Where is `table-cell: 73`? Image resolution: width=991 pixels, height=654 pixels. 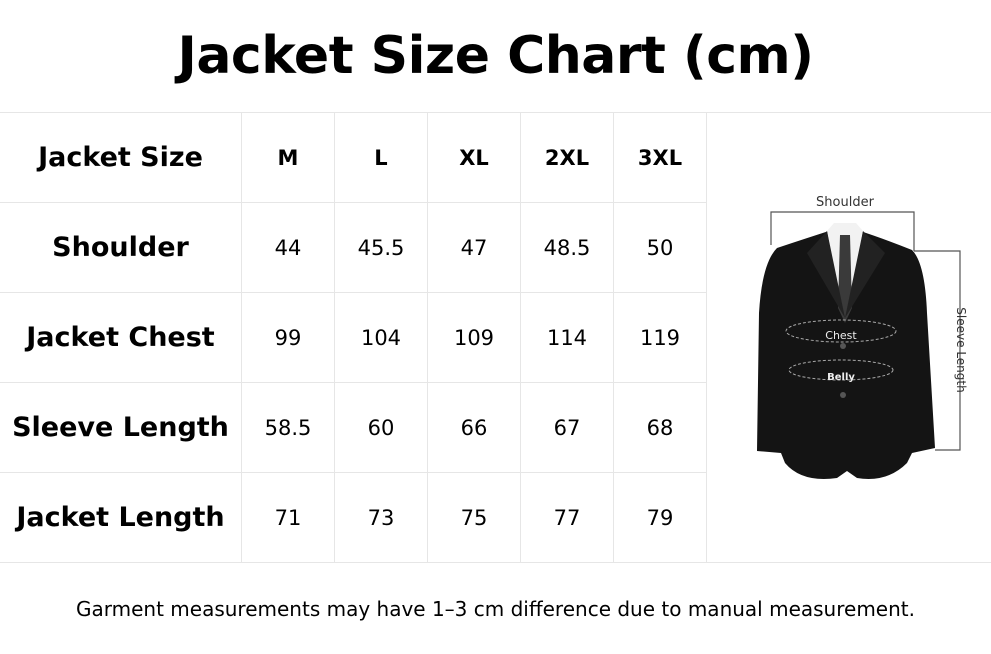
table-cell: 73 is located at coordinates (381, 518).